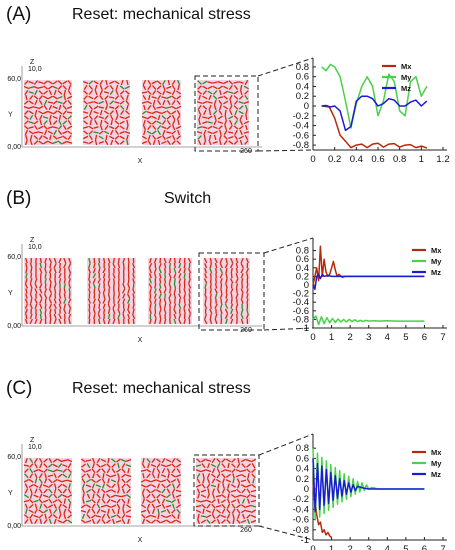 The height and width of the screenshot is (550, 455). I want to click on x-tick-label: 1, so click(331, 337).